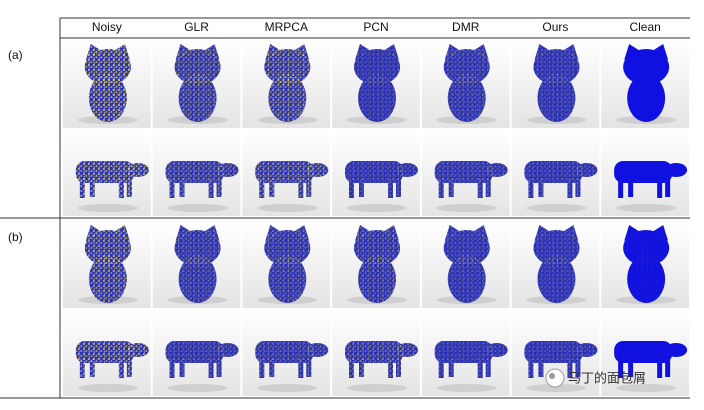 The height and width of the screenshot is (410, 704). I want to click on column-header: PCN, so click(375, 27).